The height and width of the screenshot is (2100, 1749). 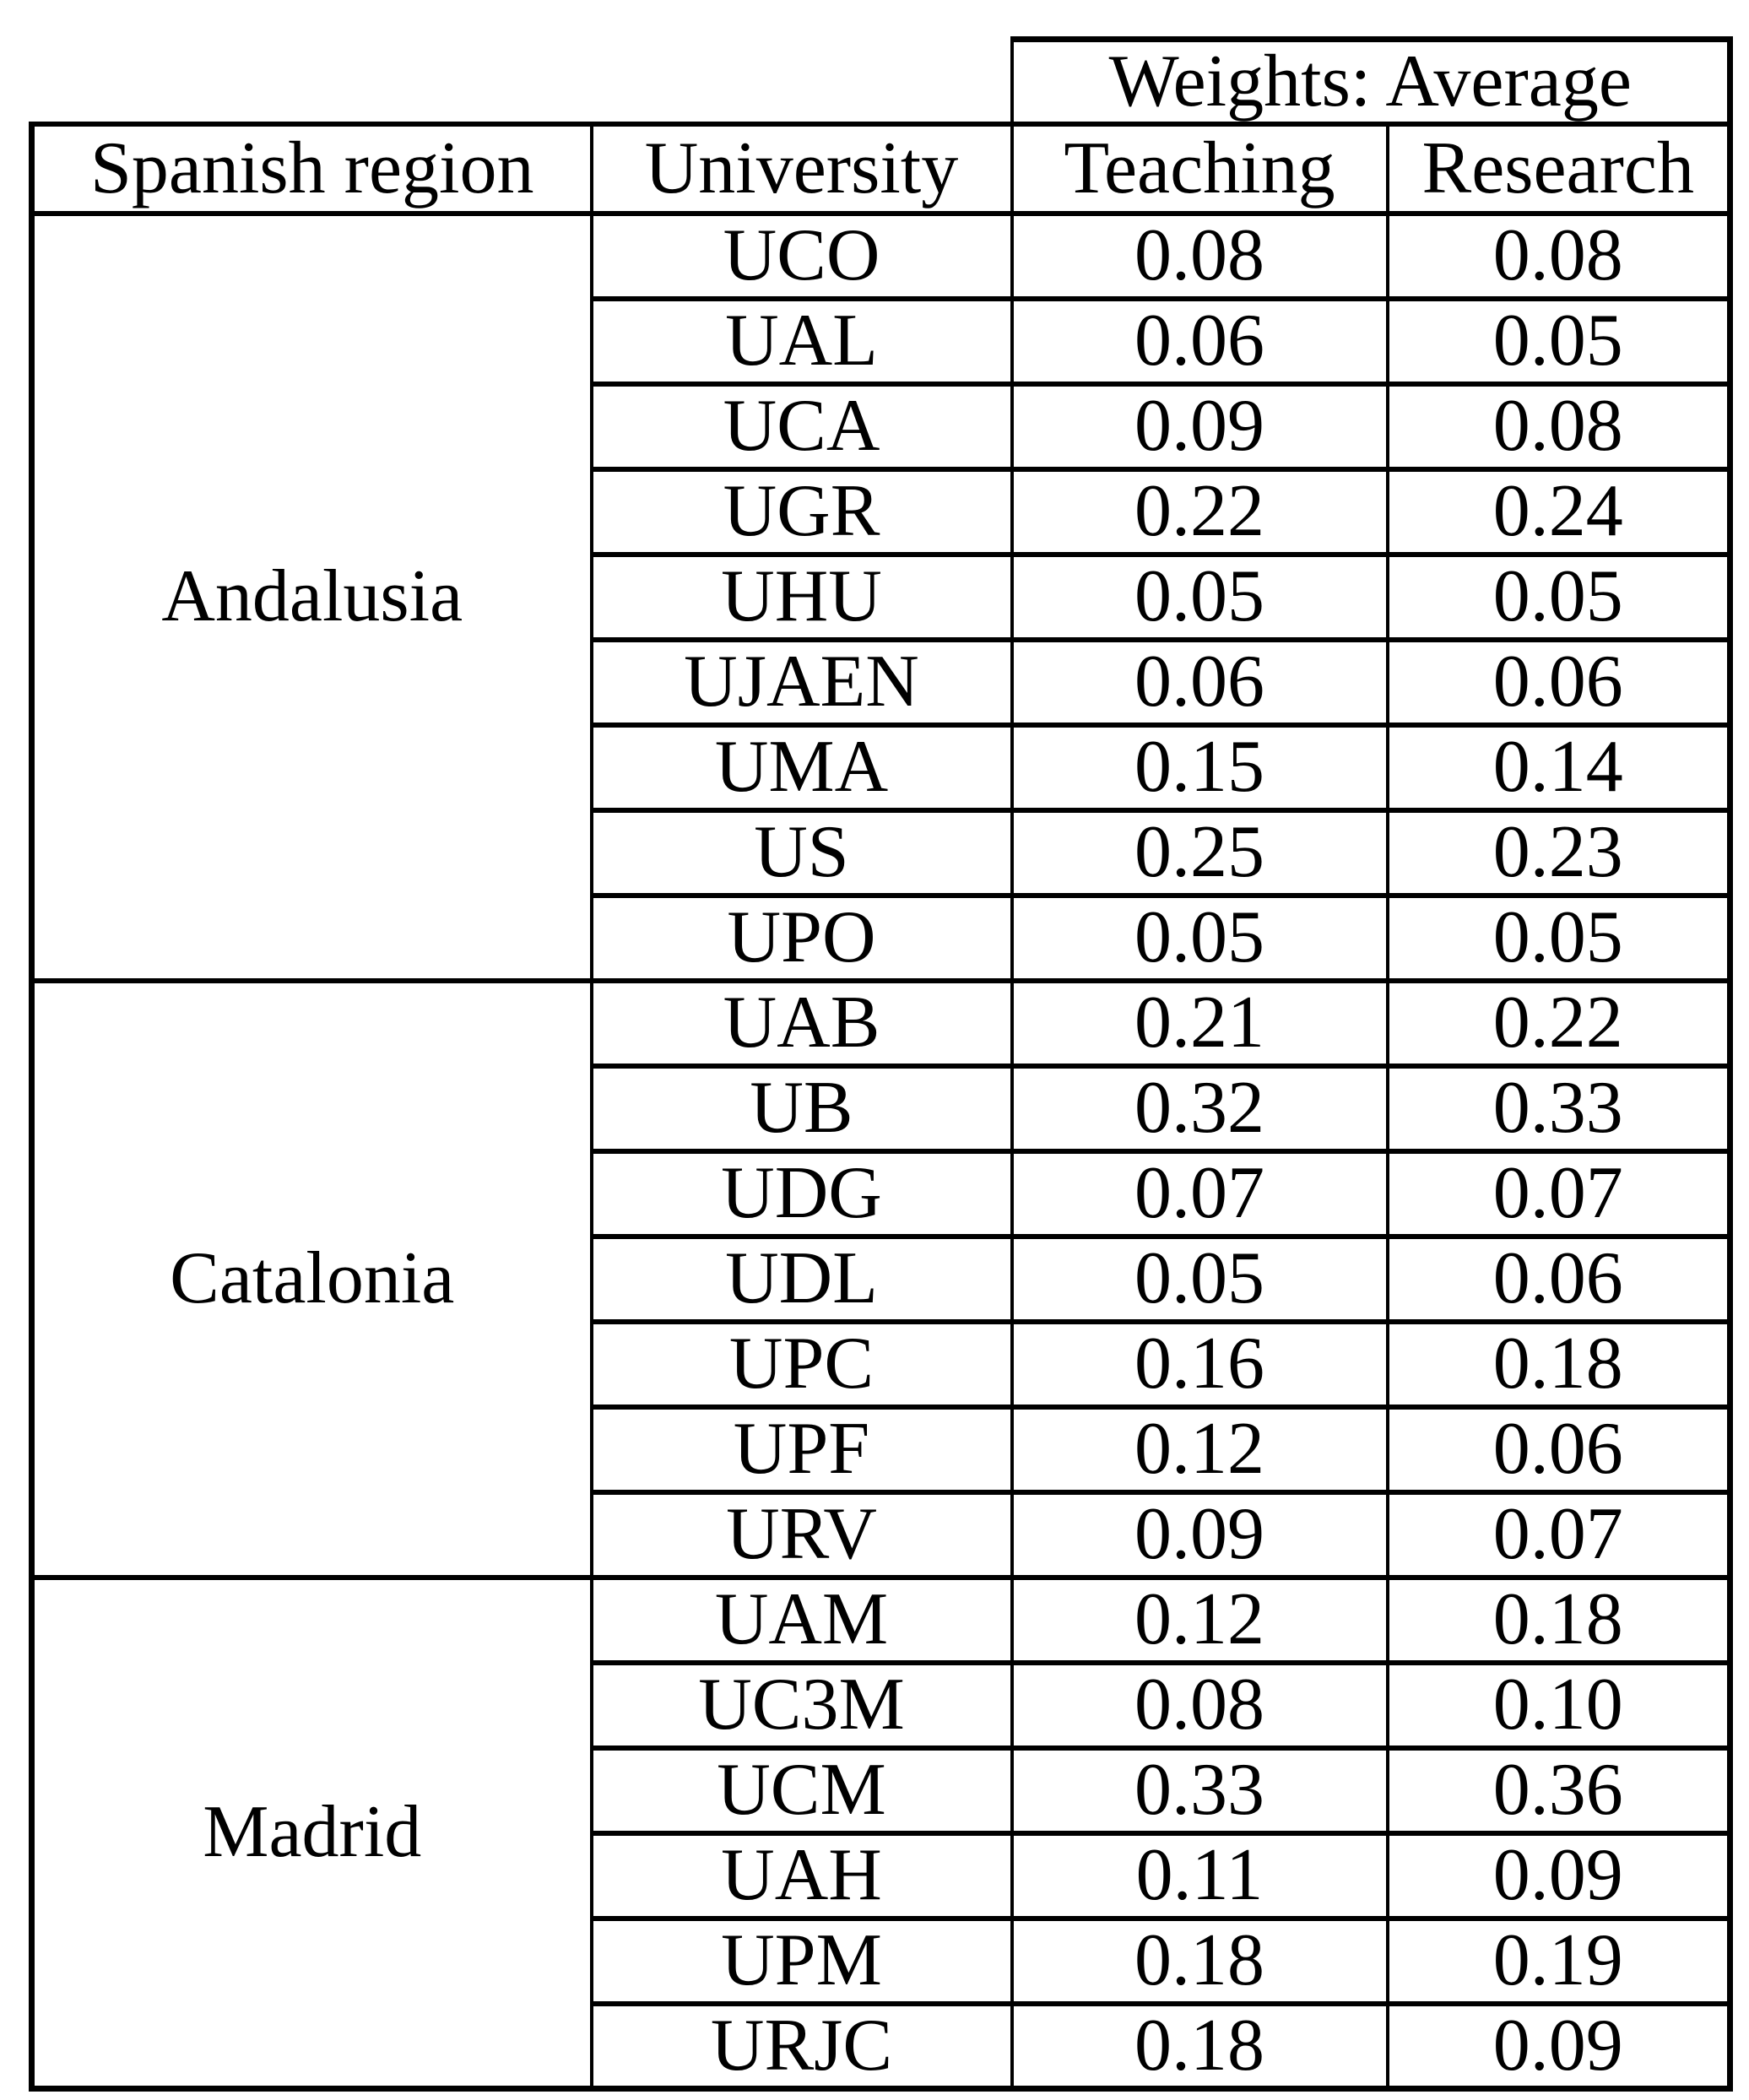 I want to click on table-row: UPF 0.12 0.06, so click(x=882, y=1449).